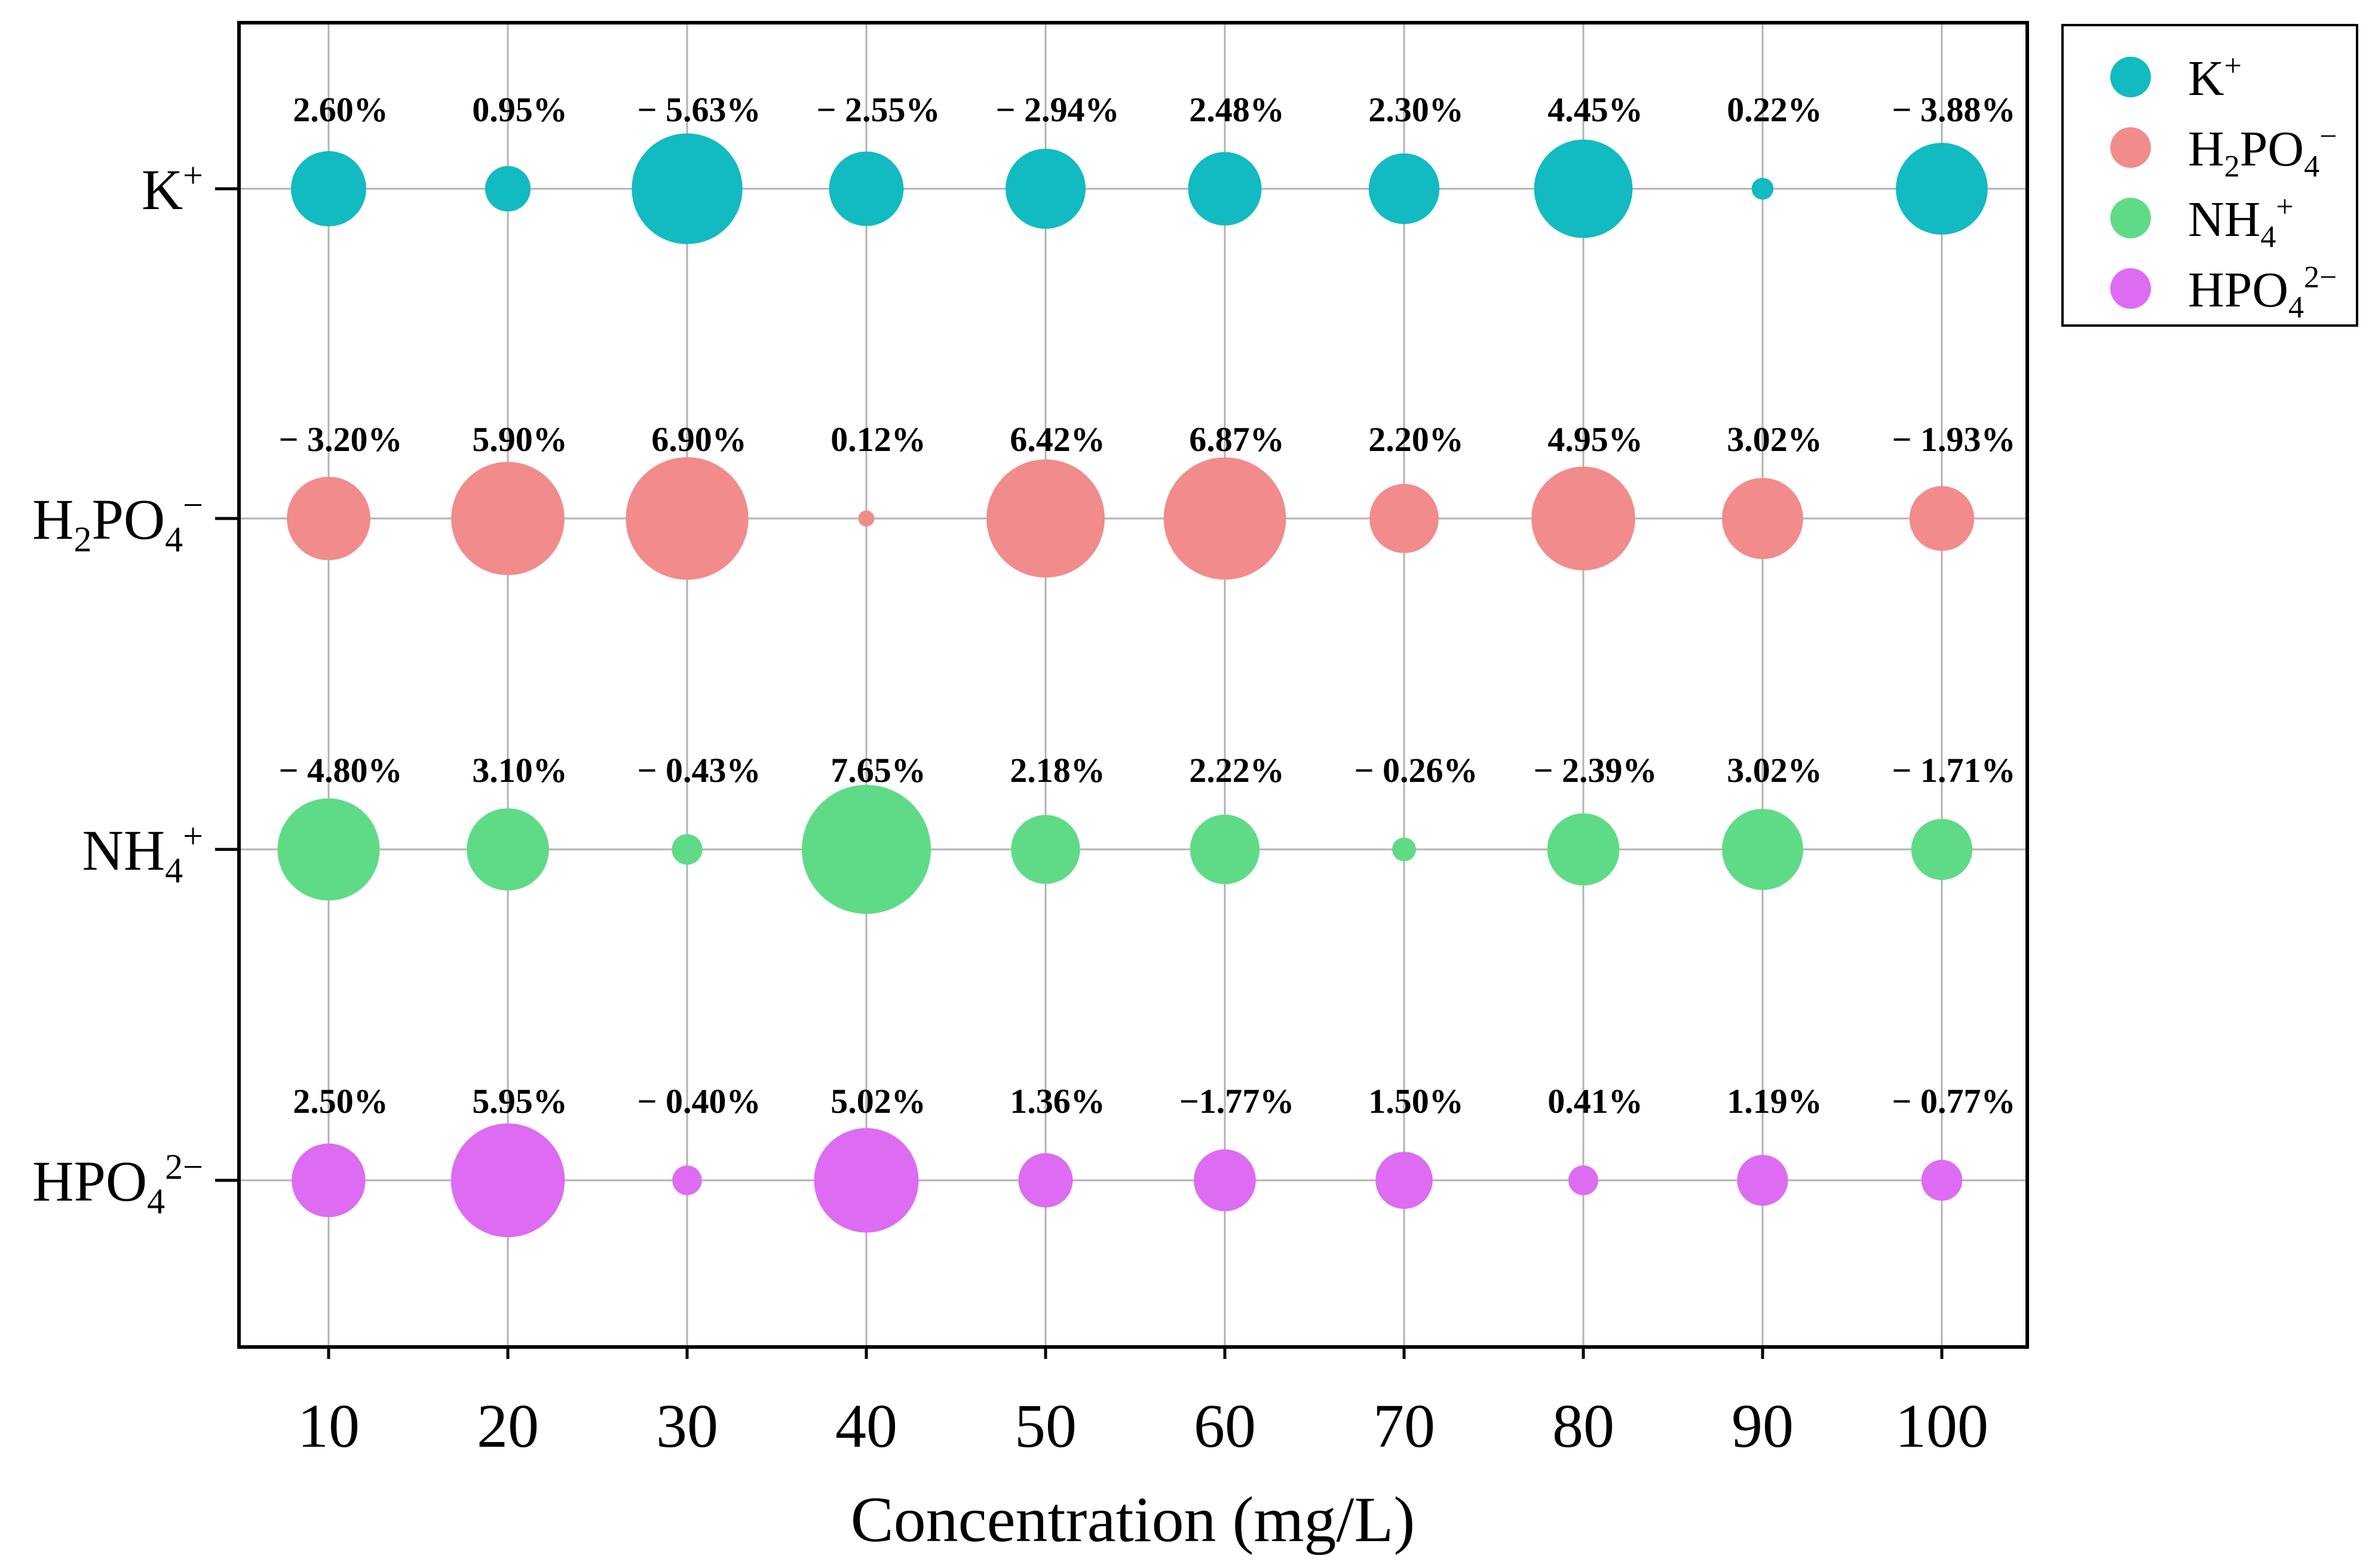 This screenshot has width=2372, height=1568. What do you see at coordinates (687, 189) in the screenshot?
I see `bubble-K+-30` at bounding box center [687, 189].